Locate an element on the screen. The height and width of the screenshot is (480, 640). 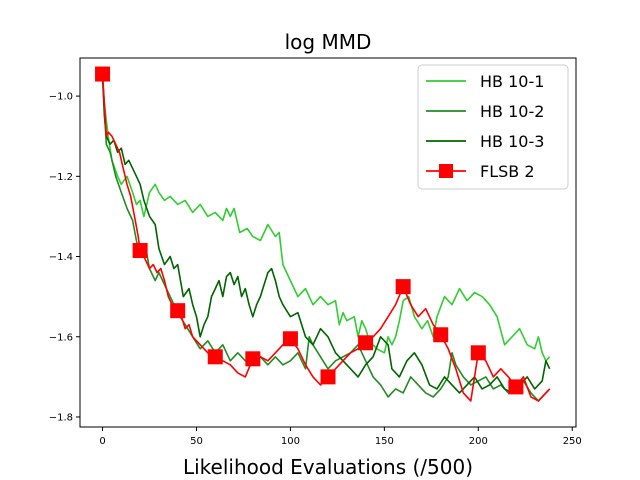
y-tick-label-1: −1.2 is located at coordinates (61, 177).